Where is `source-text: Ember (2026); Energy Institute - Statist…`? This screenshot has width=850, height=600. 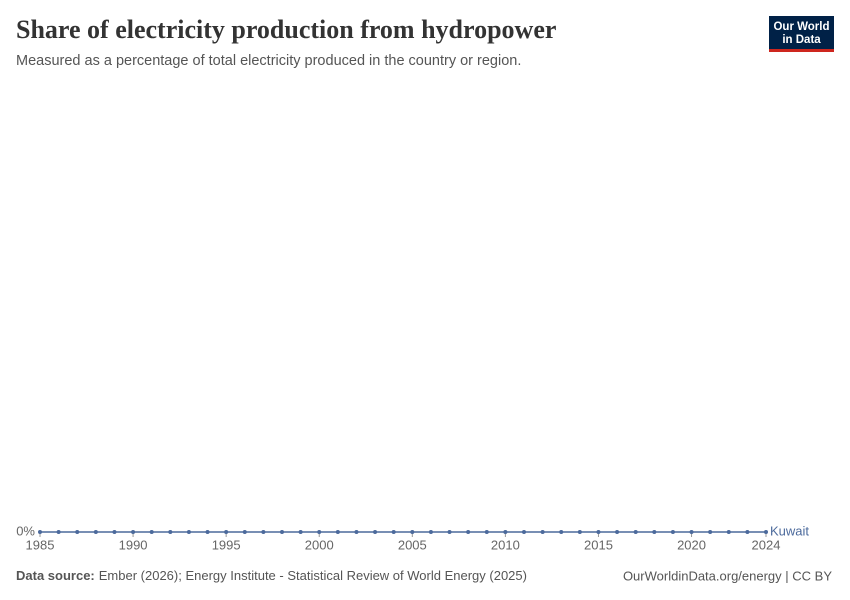
source-text: Ember (2026); Energy Institute - Statist… is located at coordinates (313, 575).